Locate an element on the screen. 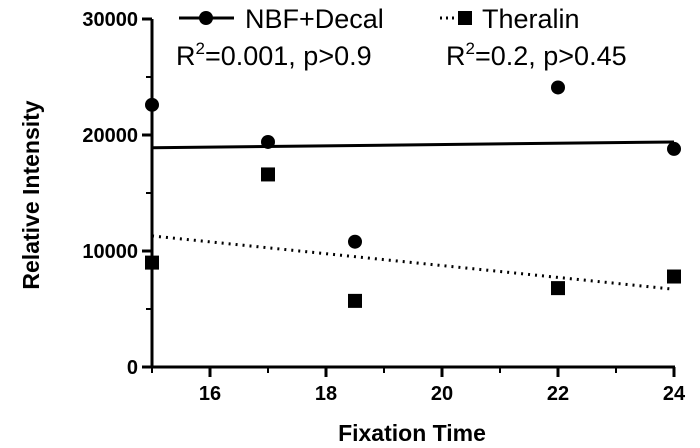 Image resolution: width=700 pixels, height=448 pixels. stat-theralin: R2=0.2, p>0.45 is located at coordinates (536, 55).